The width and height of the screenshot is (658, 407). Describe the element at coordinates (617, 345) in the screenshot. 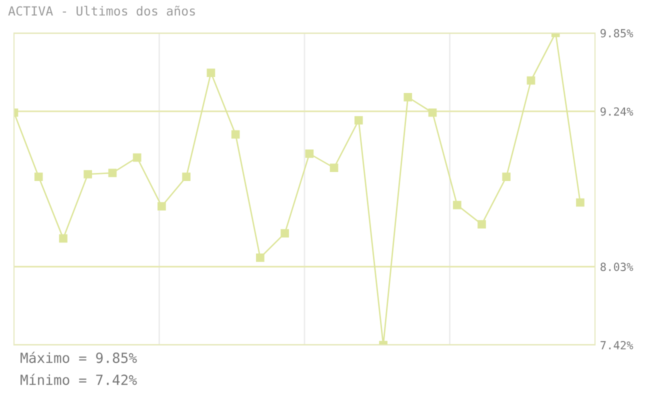

I see `y-tick-label: 7.42%` at that location.